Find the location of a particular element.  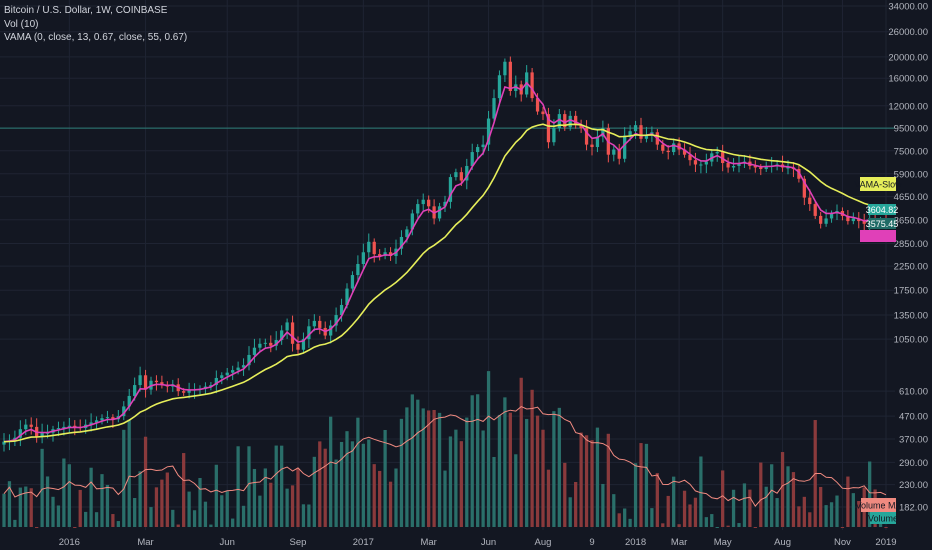

legend-symbol: Bitcoin / U.S. Dollar, 1W, COINBASE is located at coordinates (86, 10).